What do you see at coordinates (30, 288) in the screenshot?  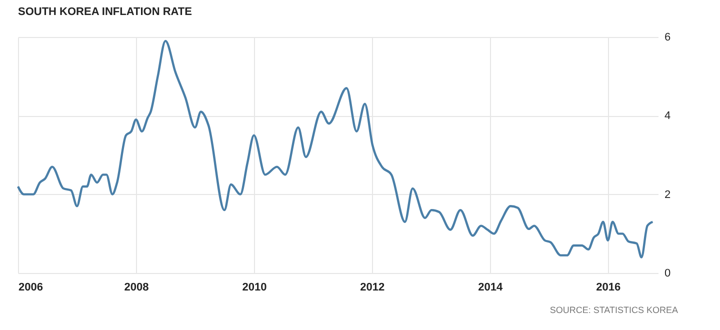 I see `x-tick-label: 2006` at bounding box center [30, 288].